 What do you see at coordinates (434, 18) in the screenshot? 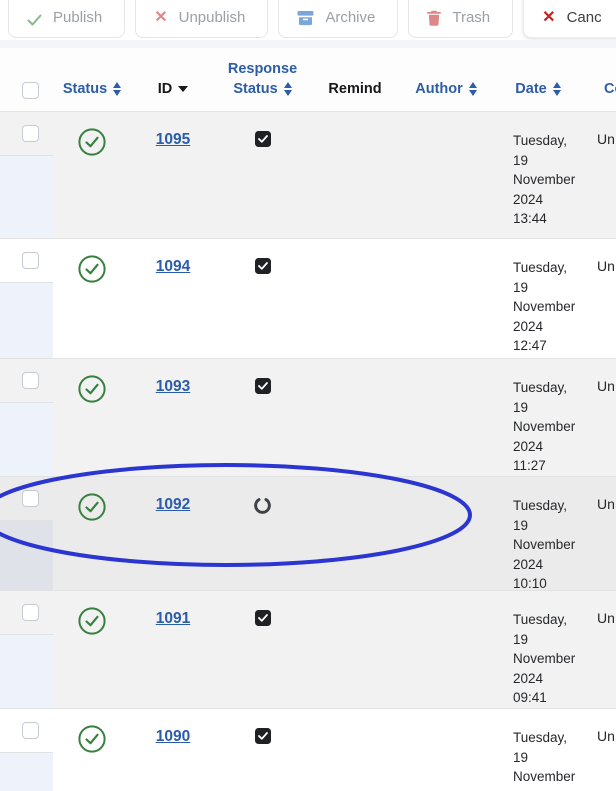
I see `trash-icon` at bounding box center [434, 18].